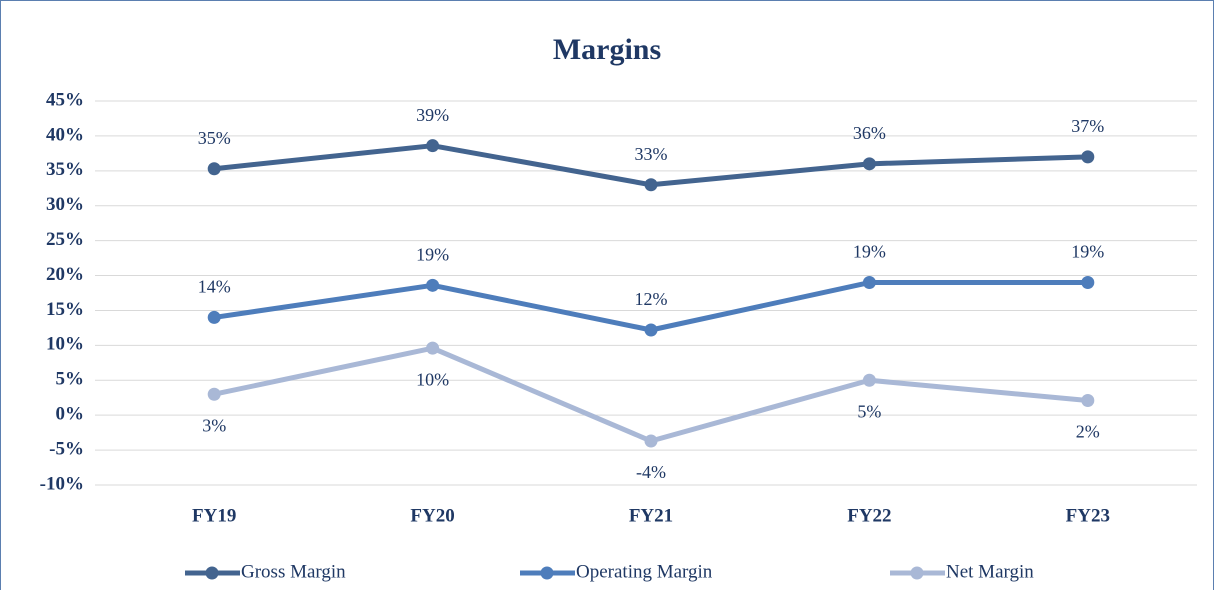 This screenshot has height=590, width=1214. What do you see at coordinates (432, 515) in the screenshot?
I see `x-tick-label: FY20` at bounding box center [432, 515].